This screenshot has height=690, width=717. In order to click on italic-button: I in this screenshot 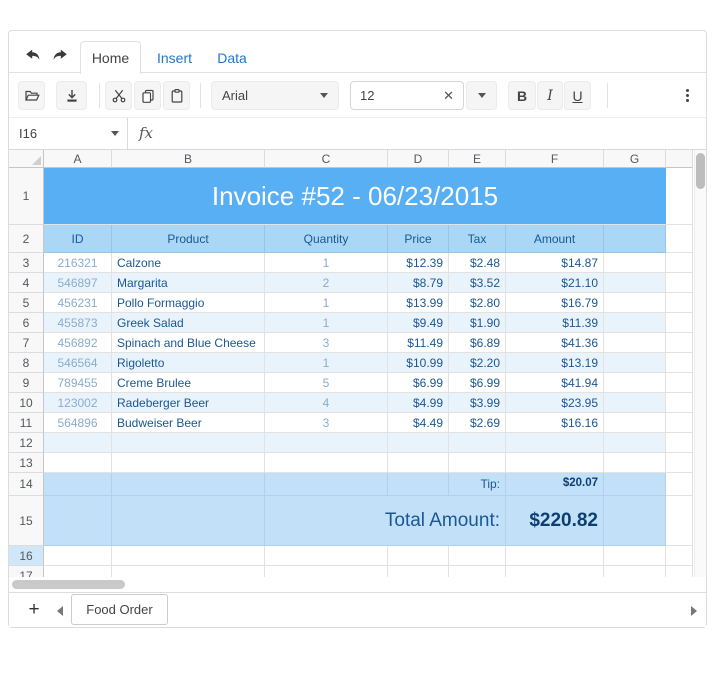, I will do `click(550, 95)`.